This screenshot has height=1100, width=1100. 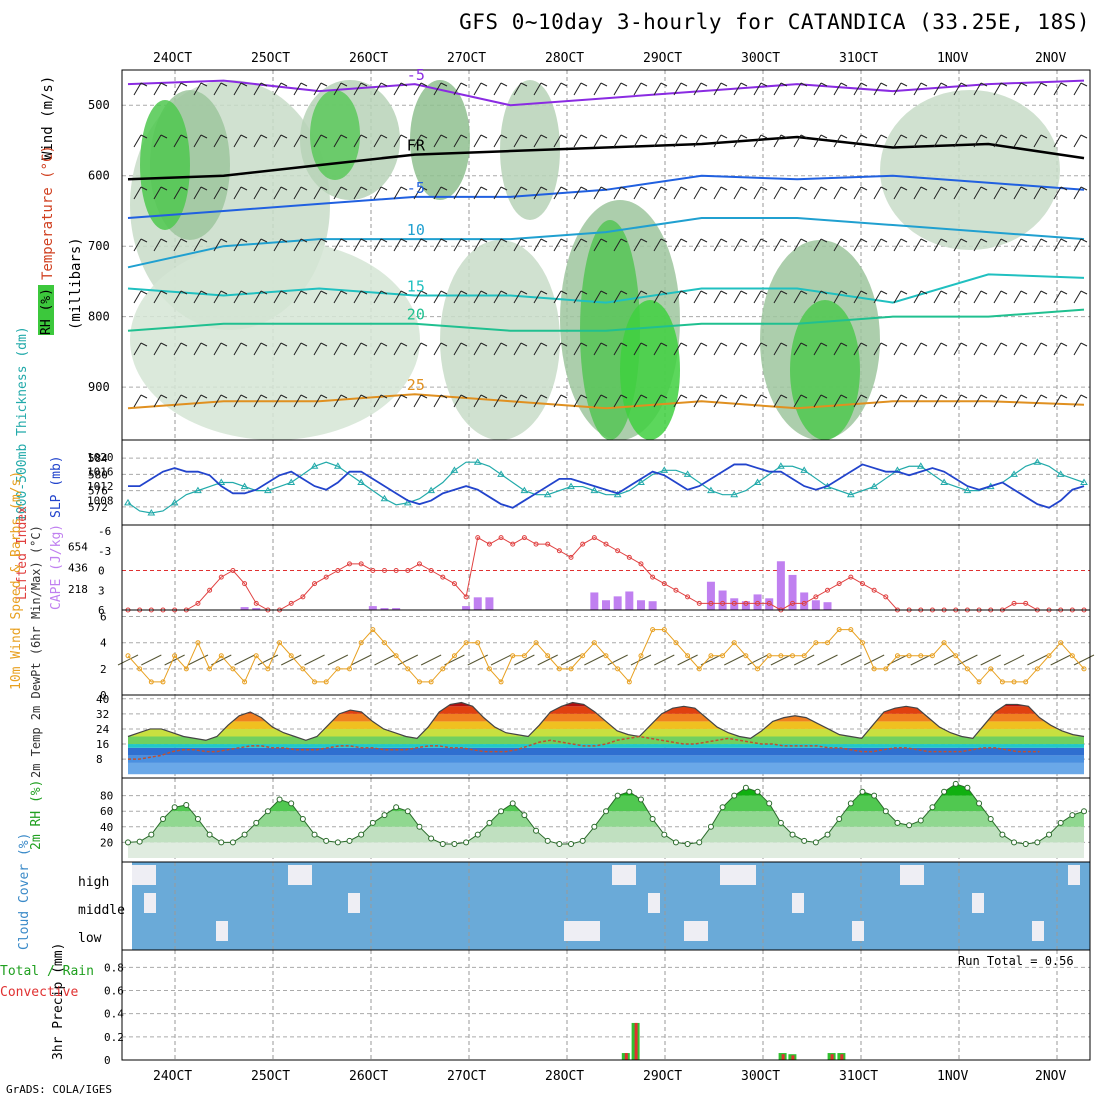 I want to click on date-label-bottom: 27OCT, so click(x=466, y=1076).